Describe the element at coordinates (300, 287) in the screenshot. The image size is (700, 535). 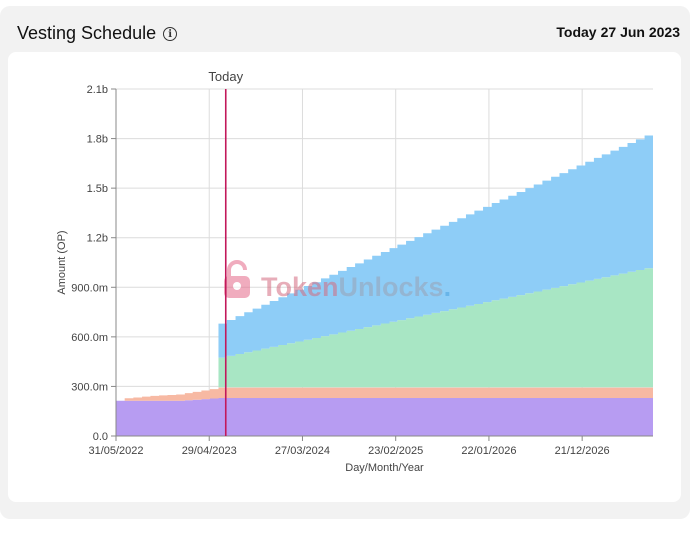
I see `watermark-token: Token` at that location.